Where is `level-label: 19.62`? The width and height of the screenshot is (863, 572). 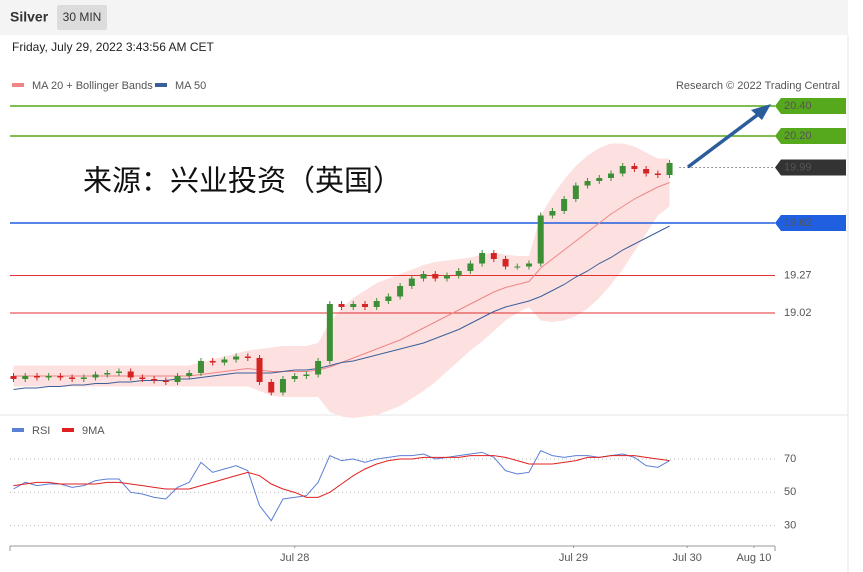 level-label: 19.62 is located at coordinates (798, 223).